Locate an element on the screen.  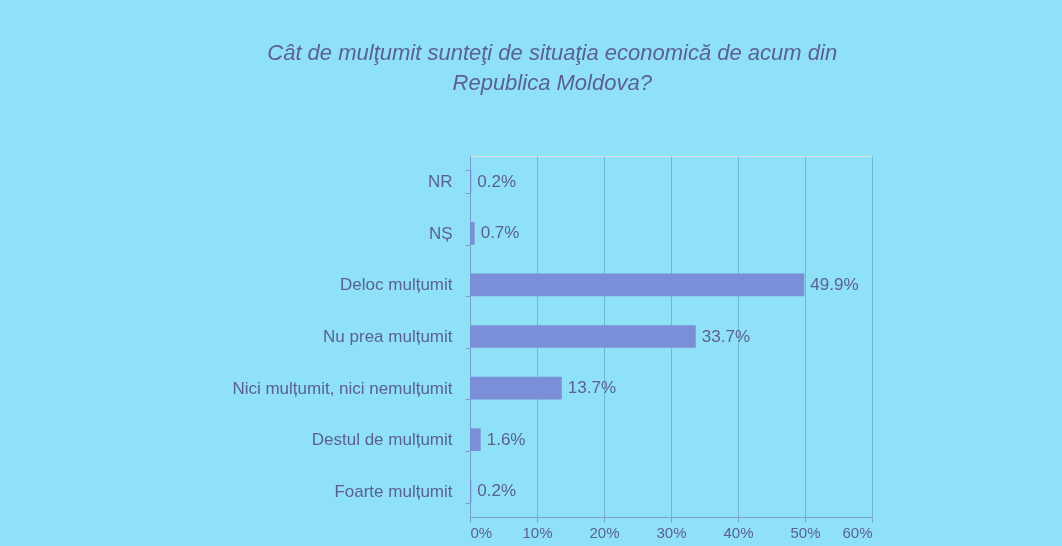
x-tick-label: 50% is located at coordinates (805, 532).